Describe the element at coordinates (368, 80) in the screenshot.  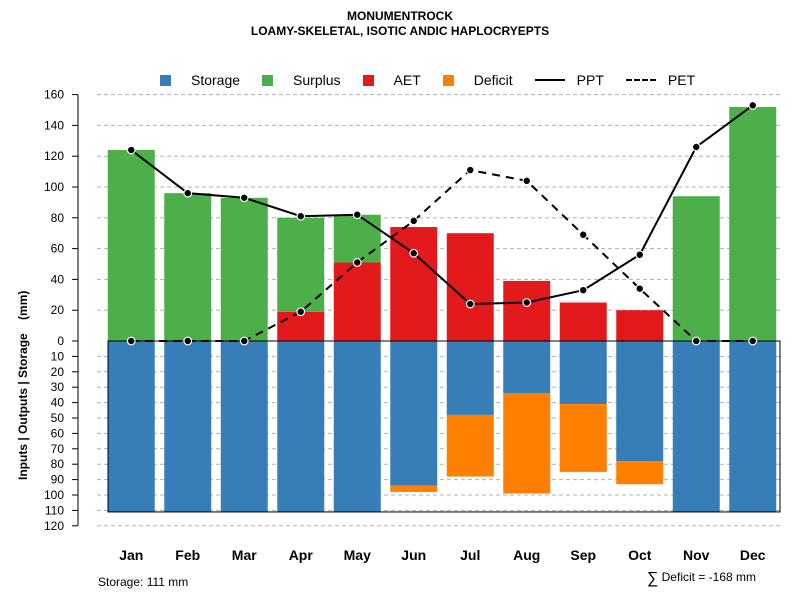
I see `legend-swatch-aet` at that location.